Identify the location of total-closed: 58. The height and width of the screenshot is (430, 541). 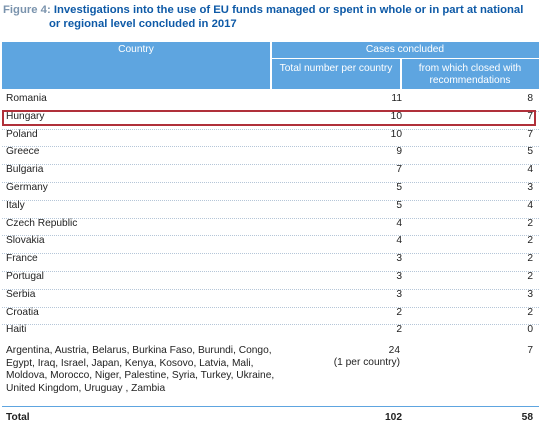
(527, 417).